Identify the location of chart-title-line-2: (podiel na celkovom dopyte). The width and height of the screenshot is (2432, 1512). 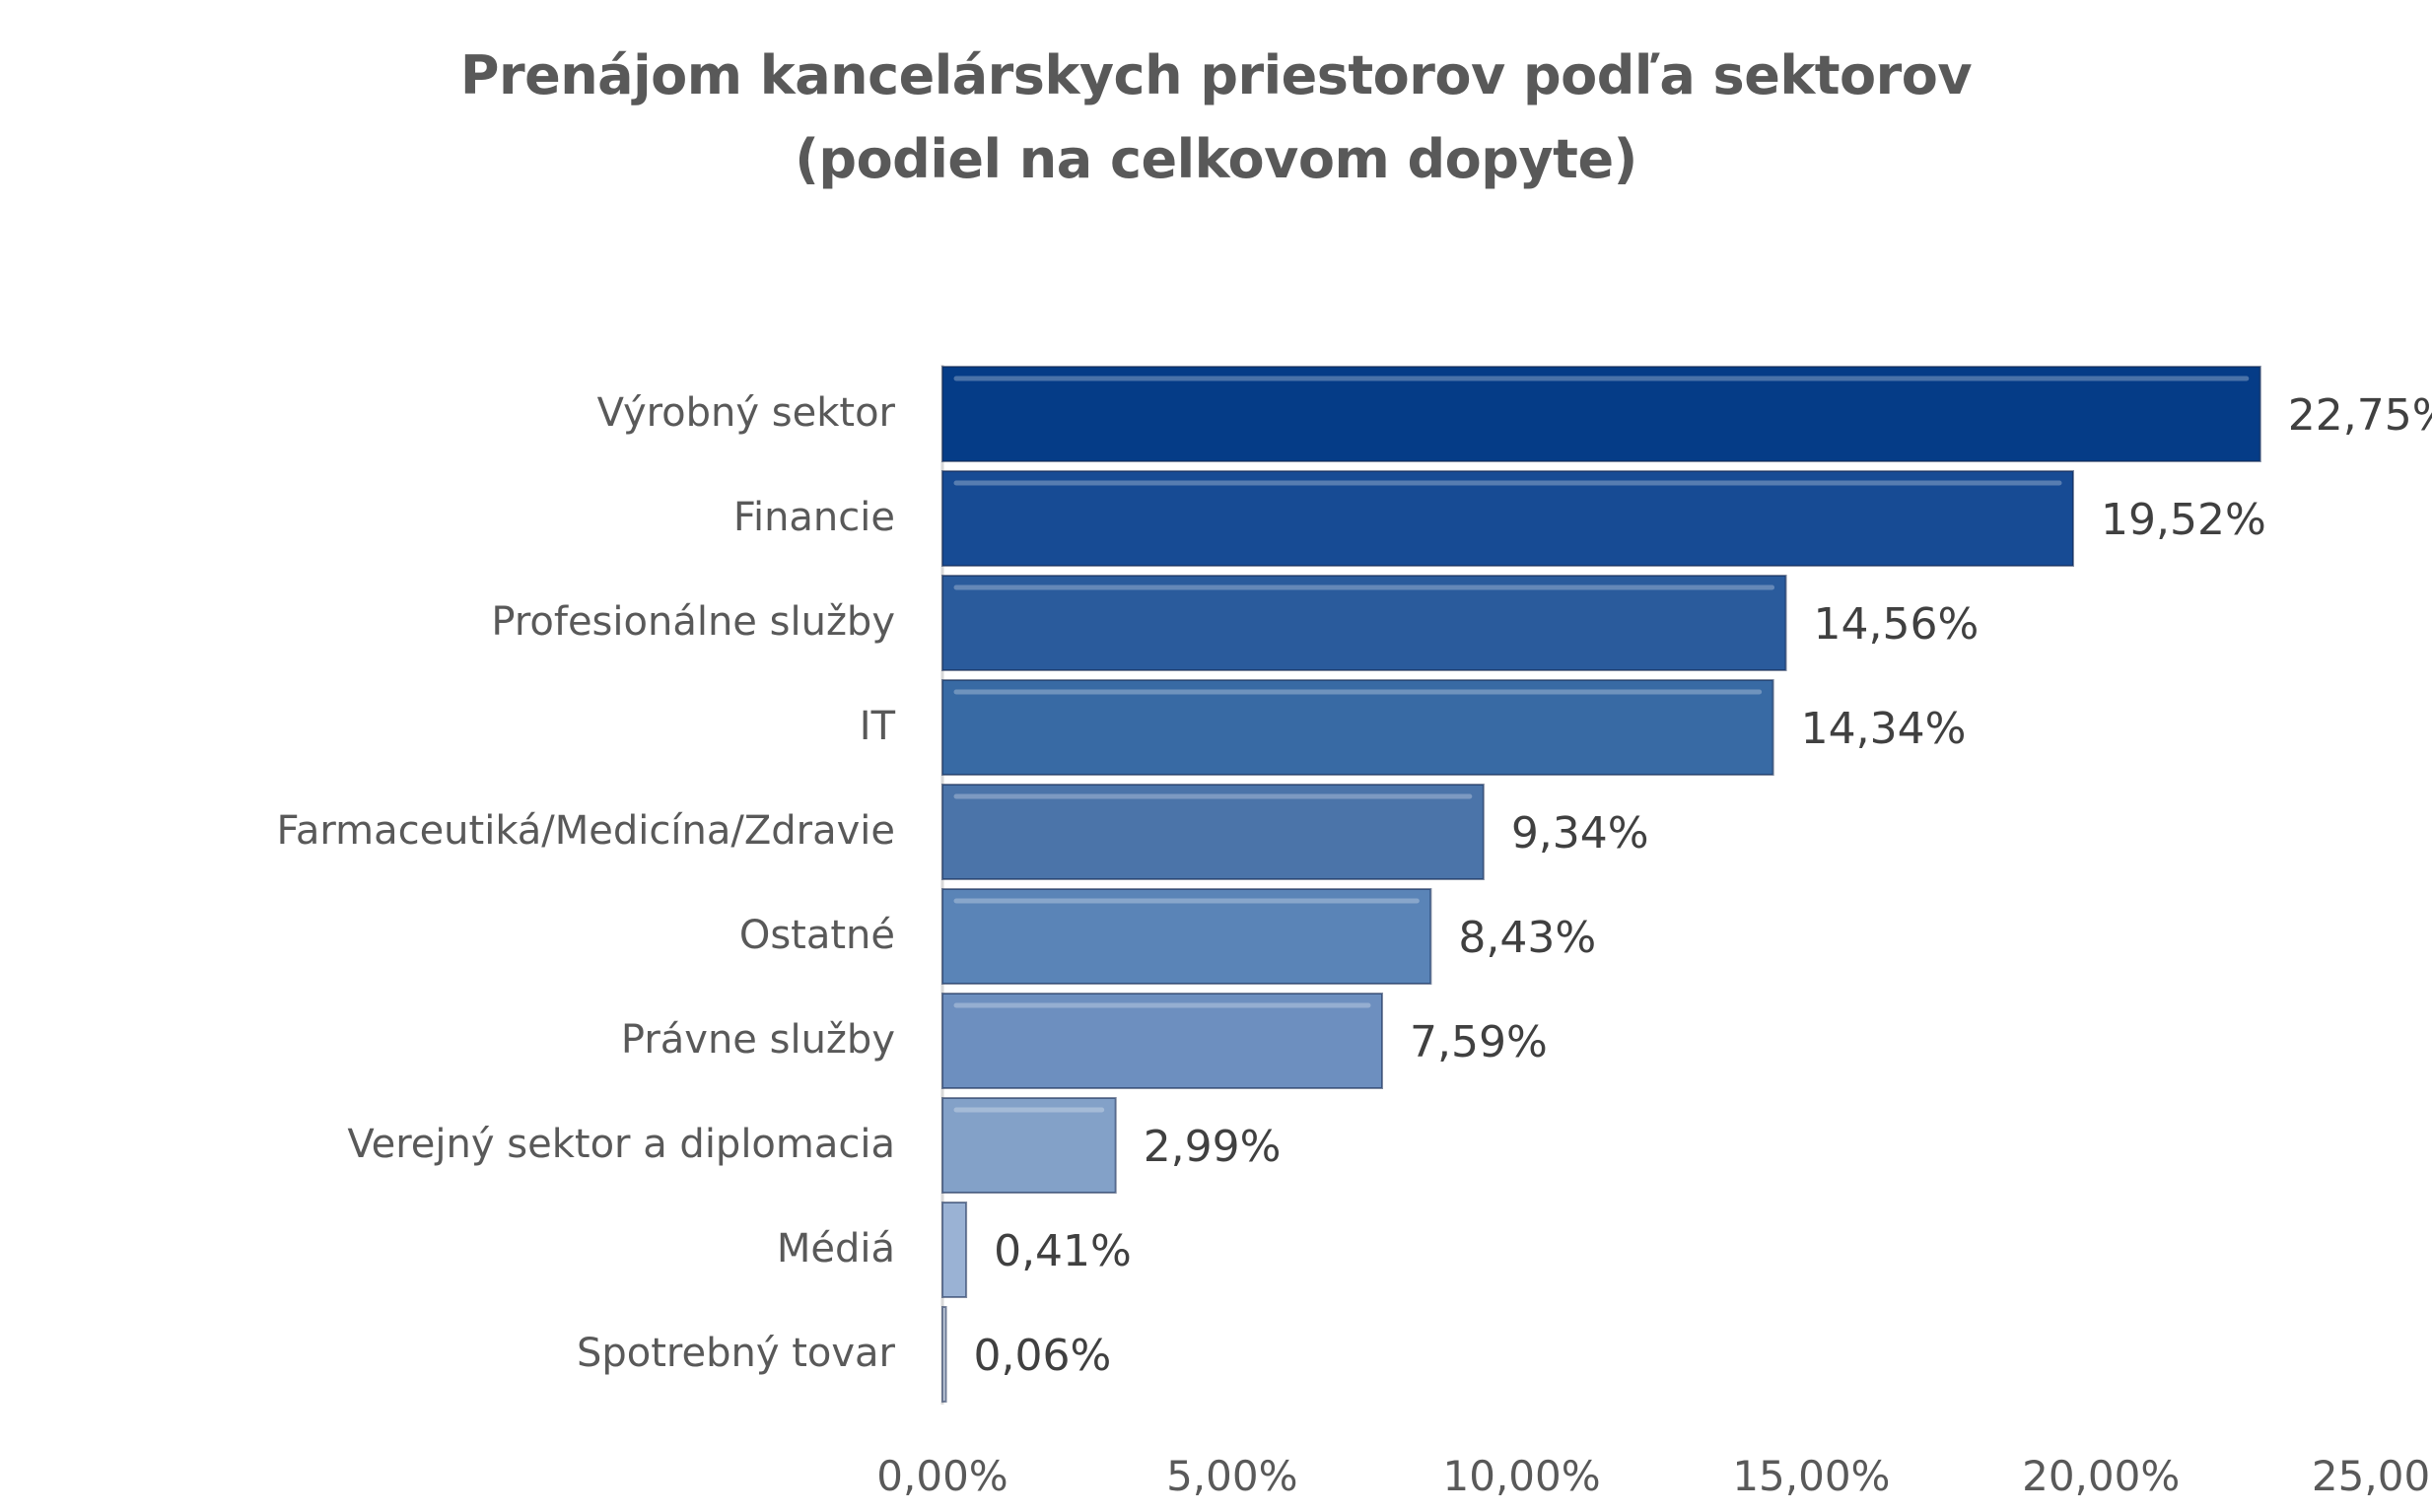
(1216, 159).